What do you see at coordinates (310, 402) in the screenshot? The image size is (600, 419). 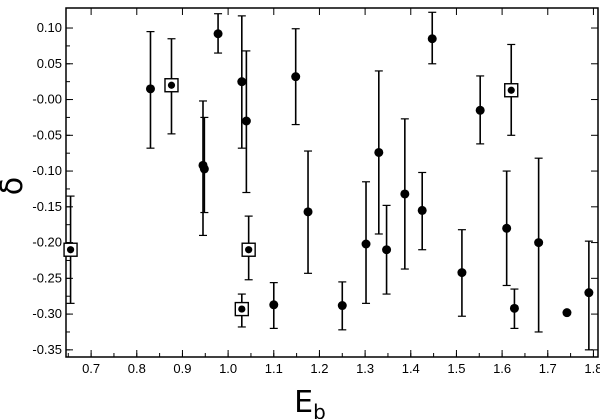 I see `x-axis-label: Eb` at bounding box center [310, 402].